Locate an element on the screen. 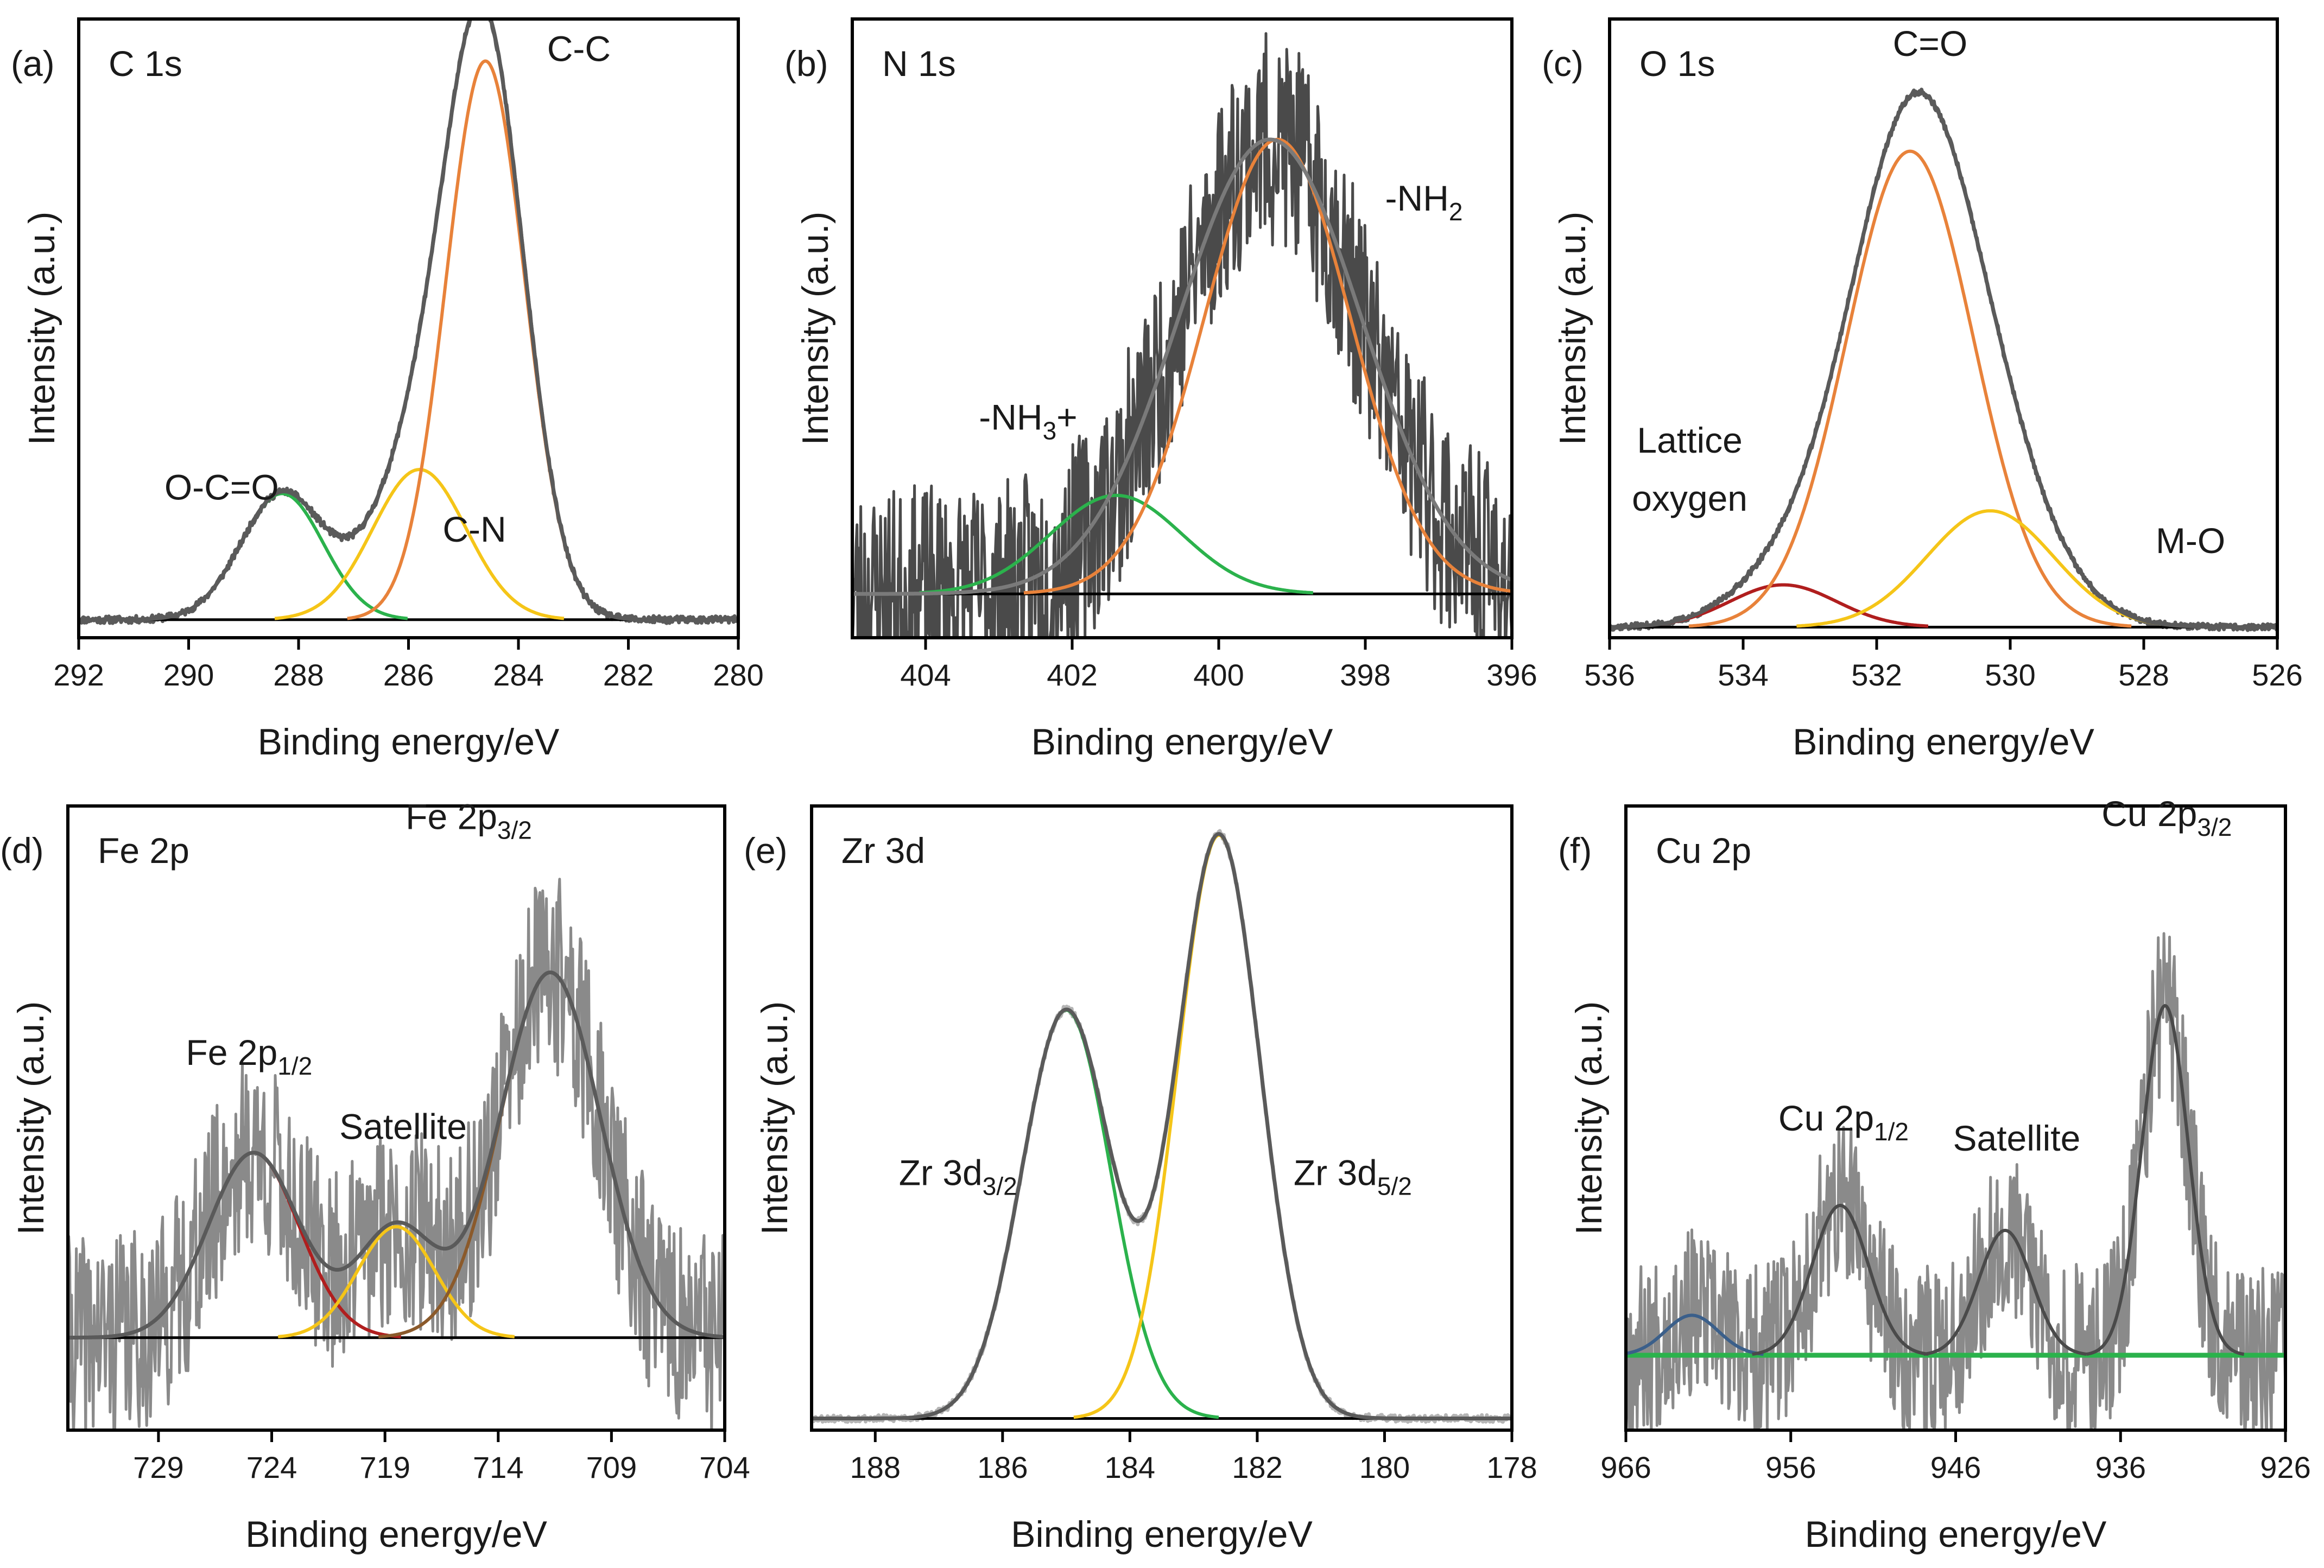 The height and width of the screenshot is (1568, 2324). x-tick-label: 526 is located at coordinates (2277, 675).